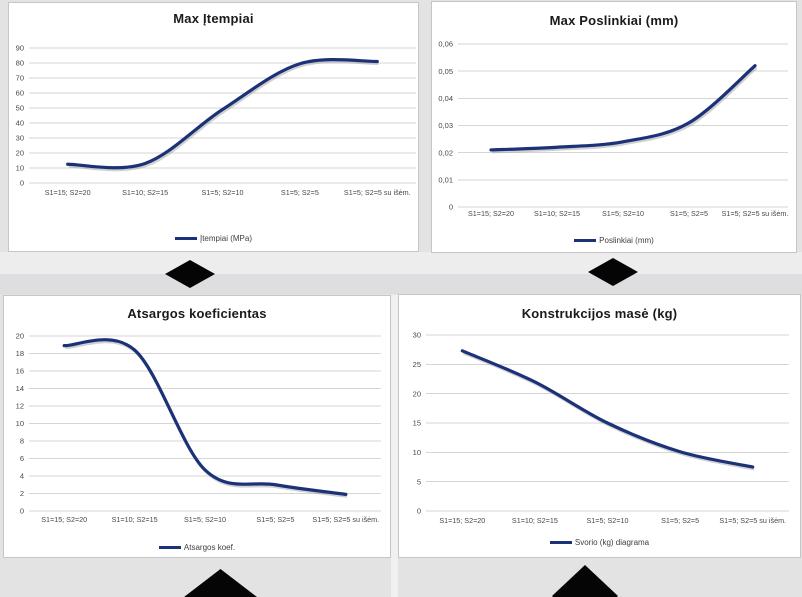 This screenshot has width=802, height=597. I want to click on legend-label: Svorio (kg) diagrama, so click(612, 542).